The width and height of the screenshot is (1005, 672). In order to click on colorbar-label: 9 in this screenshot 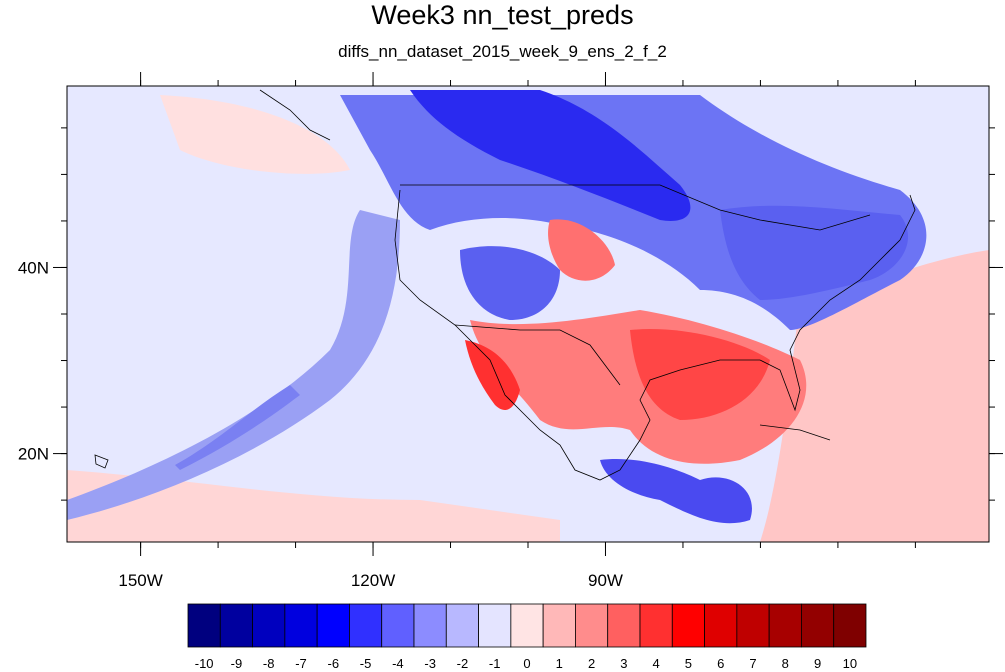, I will do `click(817, 663)`.